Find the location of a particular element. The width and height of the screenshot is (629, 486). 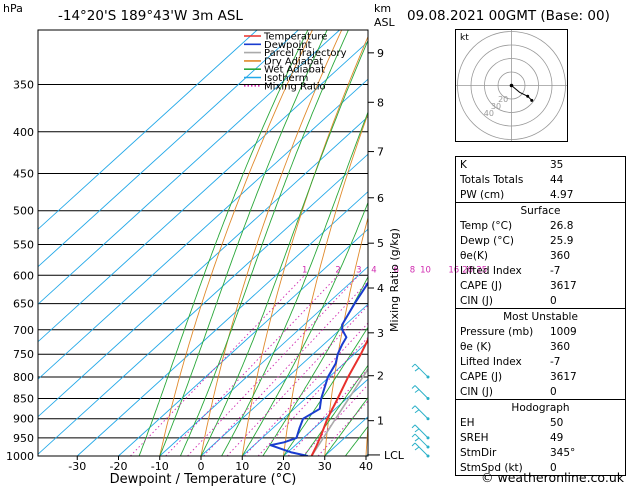

surface-header: Surface is located at coordinates (540, 210).